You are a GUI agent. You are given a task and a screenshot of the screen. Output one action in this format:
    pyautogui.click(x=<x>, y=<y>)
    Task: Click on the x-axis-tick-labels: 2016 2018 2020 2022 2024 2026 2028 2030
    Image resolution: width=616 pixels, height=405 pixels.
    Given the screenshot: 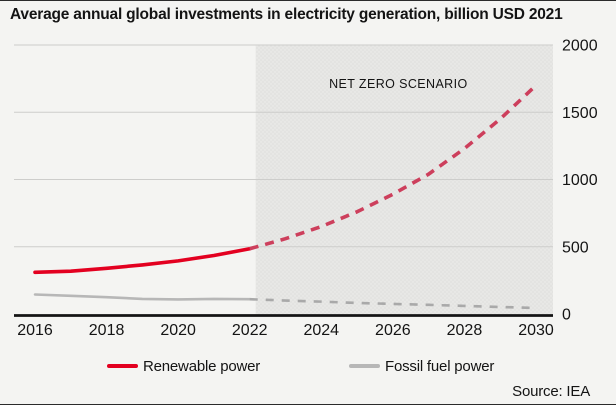 What is the action you would take?
    pyautogui.click(x=285, y=330)
    